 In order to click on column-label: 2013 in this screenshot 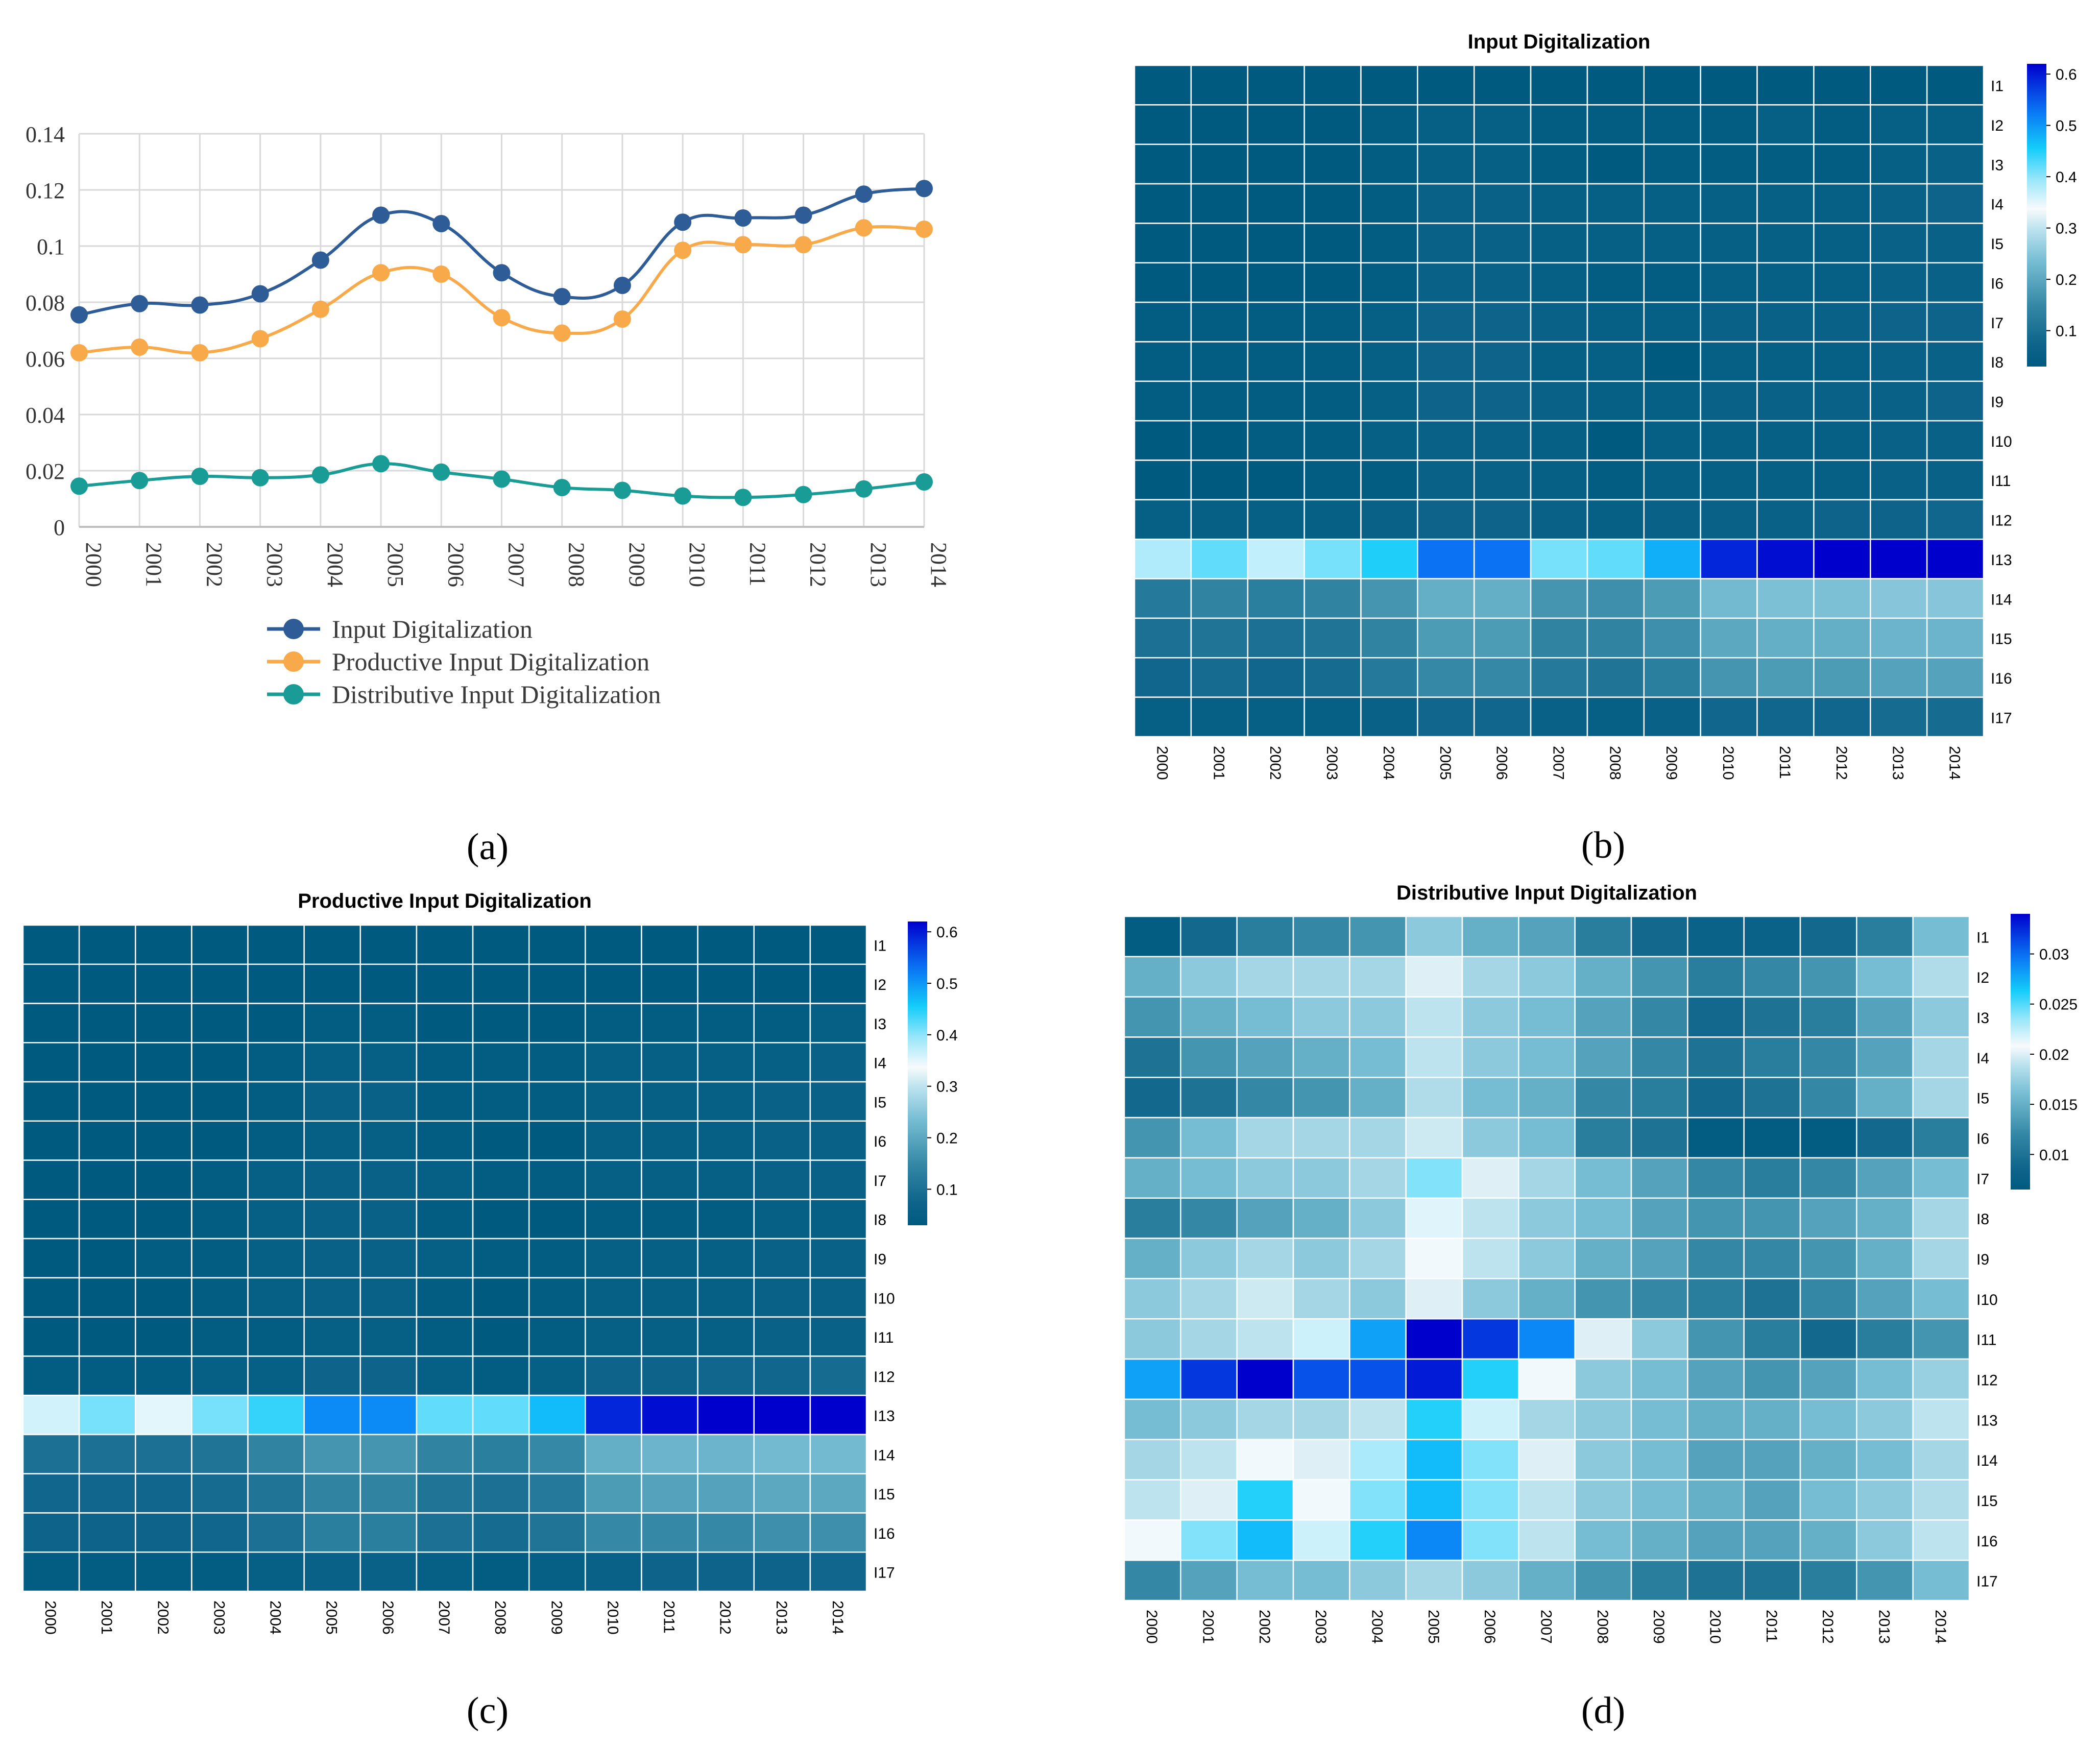, I will do `click(1885, 1627)`.